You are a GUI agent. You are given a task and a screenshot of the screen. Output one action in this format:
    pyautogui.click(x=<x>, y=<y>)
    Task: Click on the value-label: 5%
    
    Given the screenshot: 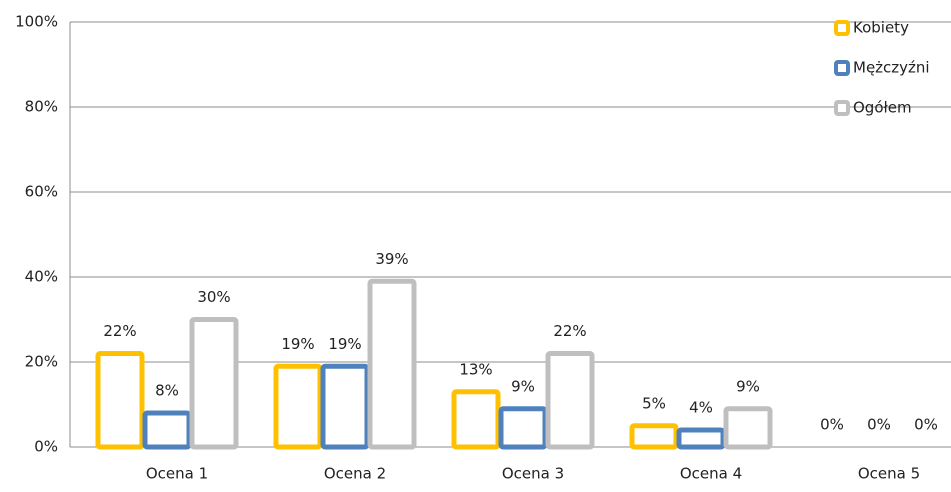 What is the action you would take?
    pyautogui.click(x=654, y=403)
    